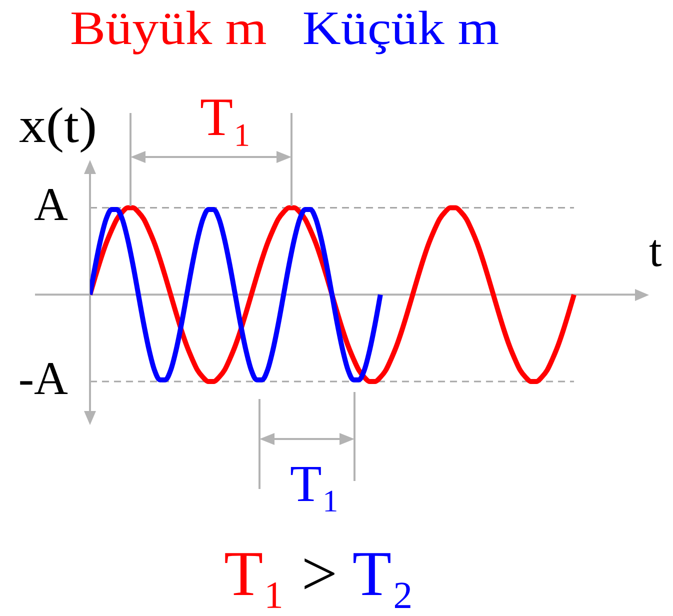 The width and height of the screenshot is (673, 616). I want to click on text: T₁ > T₂, so click(319, 573).